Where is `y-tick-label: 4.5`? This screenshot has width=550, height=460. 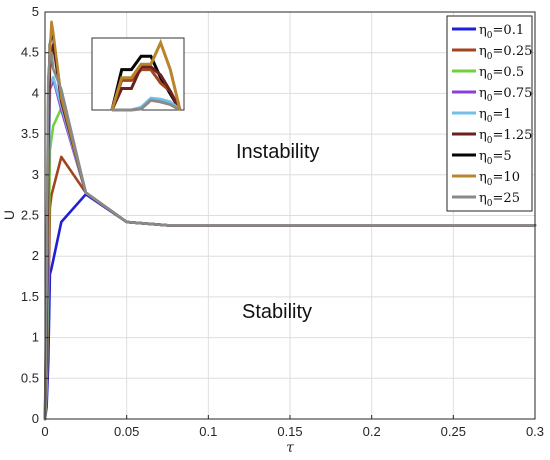
y-tick-label: 4.5 is located at coordinates (30, 52).